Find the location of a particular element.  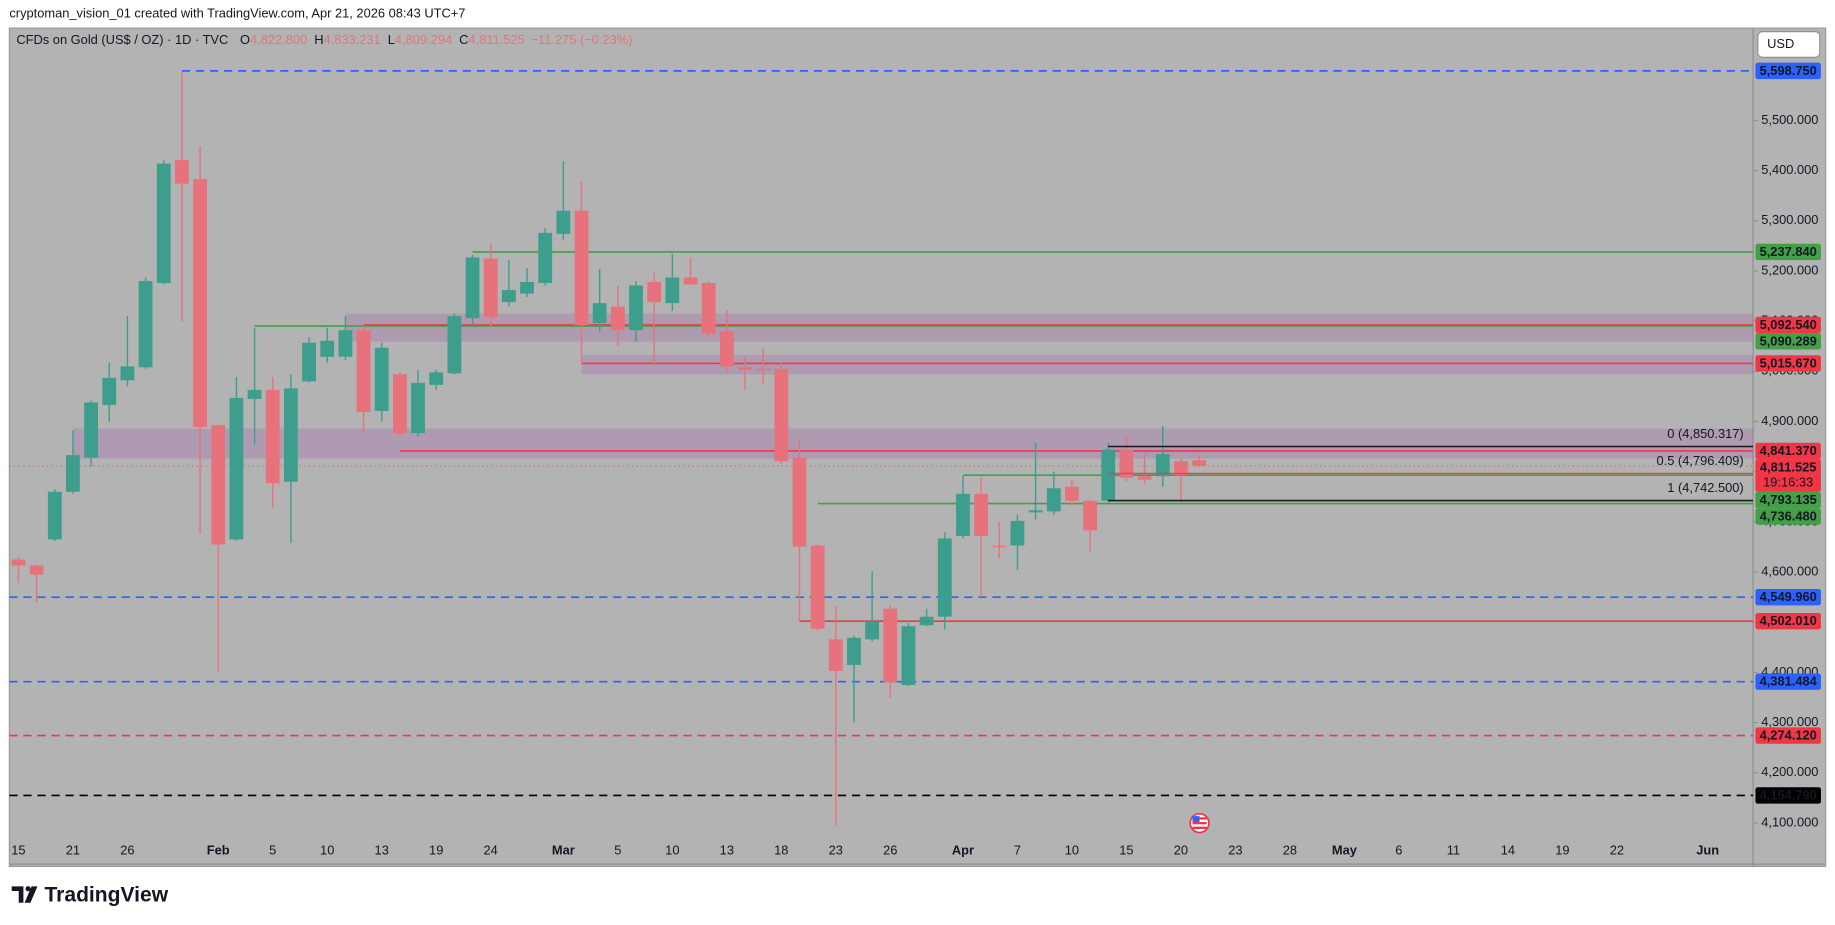

ohlc-key: L is located at coordinates (391, 39).